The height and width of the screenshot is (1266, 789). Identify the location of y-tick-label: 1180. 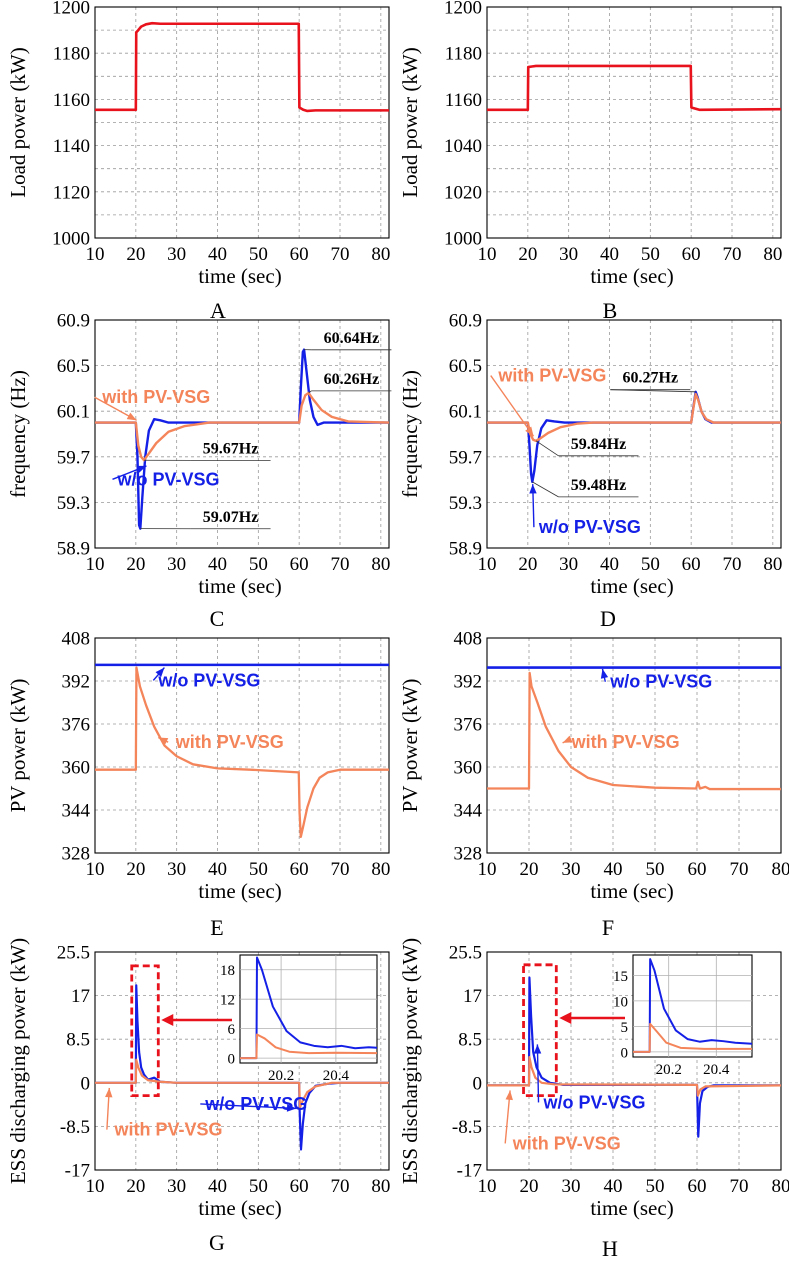
(463, 54).